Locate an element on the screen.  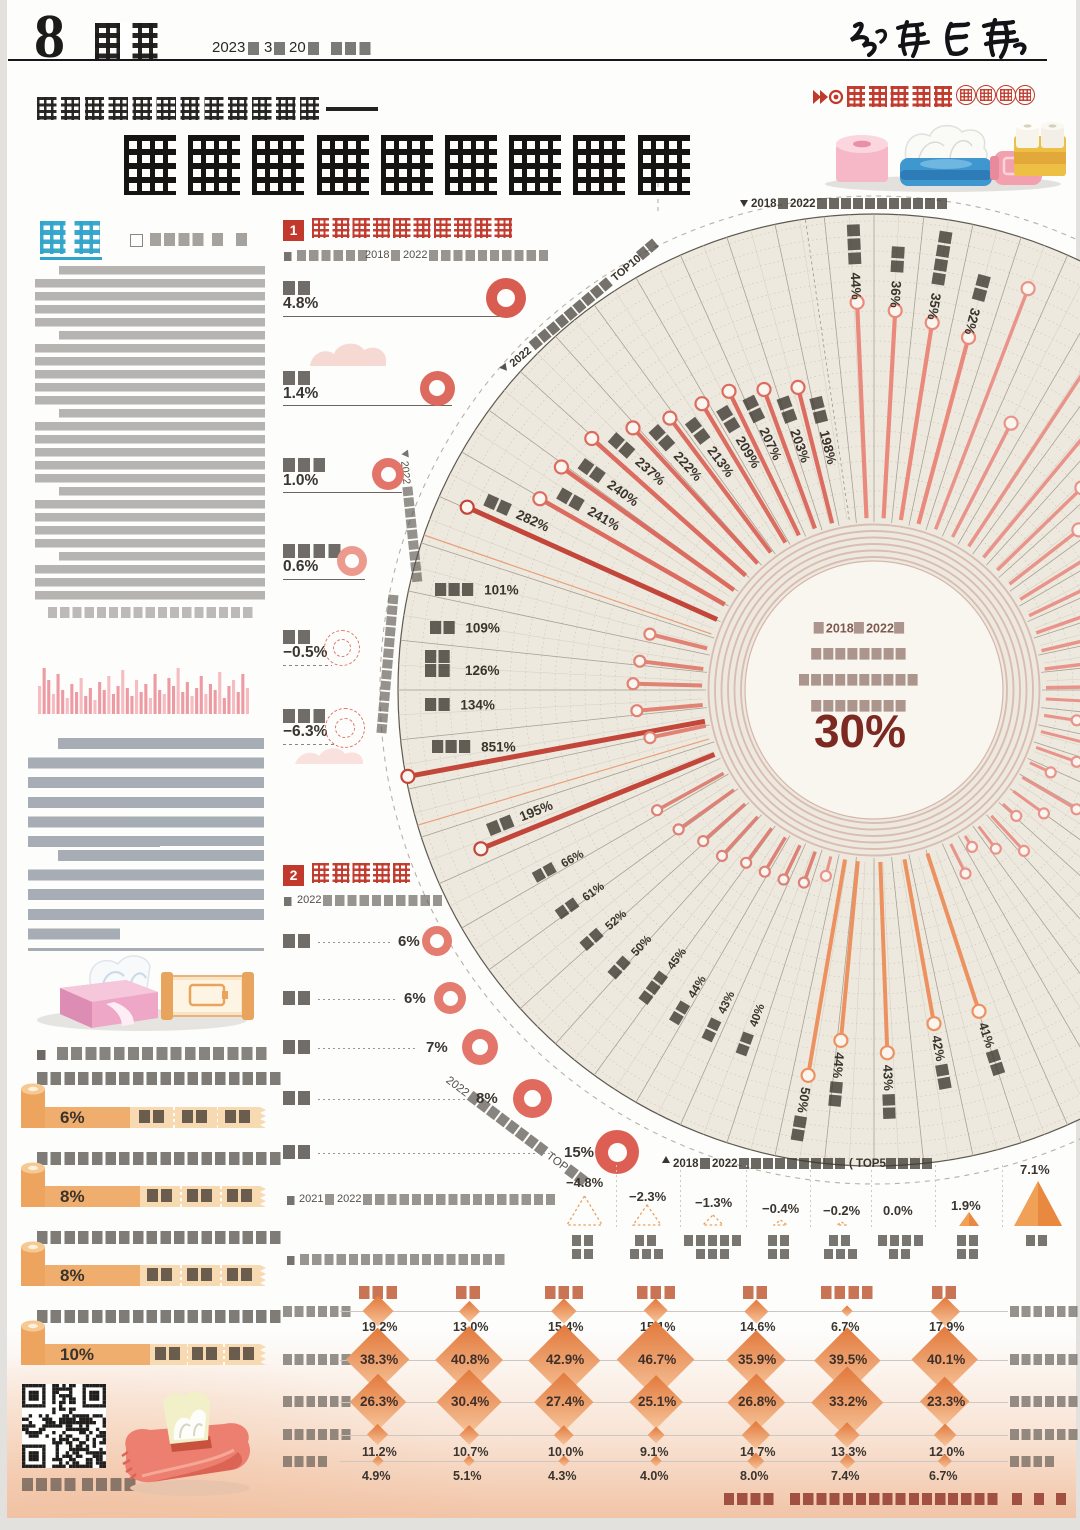
svg-text: ( TOP5 is located at coordinates (867, 1164).